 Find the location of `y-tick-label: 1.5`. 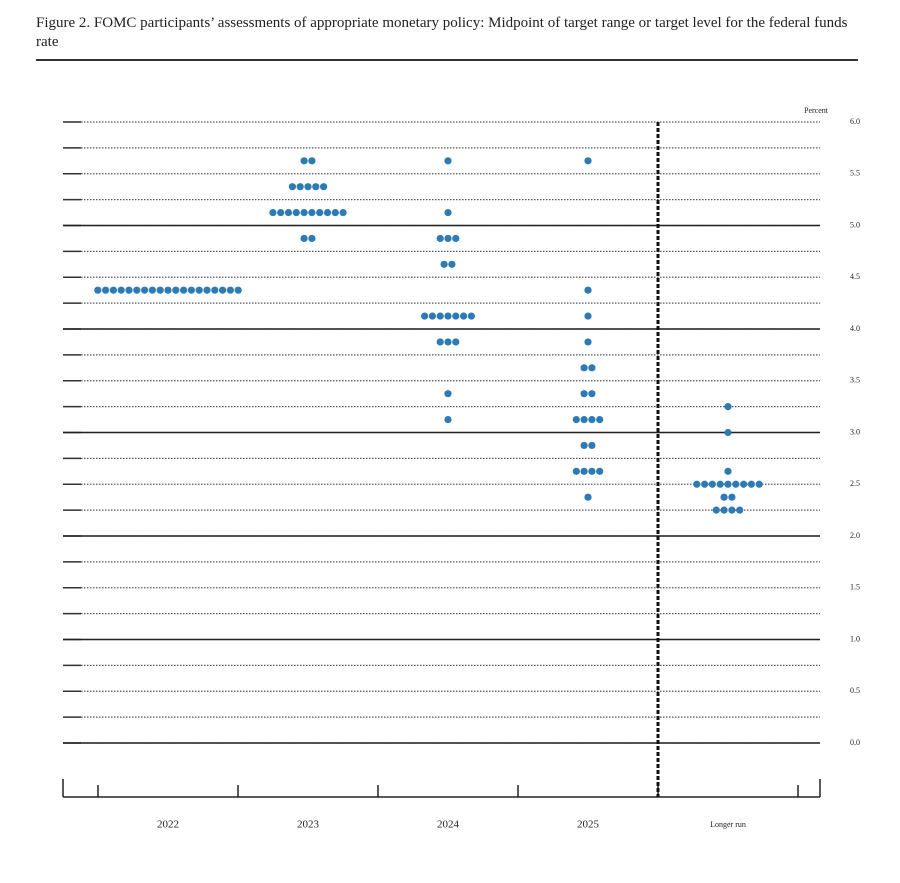

y-tick-label: 1.5 is located at coordinates (855, 587).